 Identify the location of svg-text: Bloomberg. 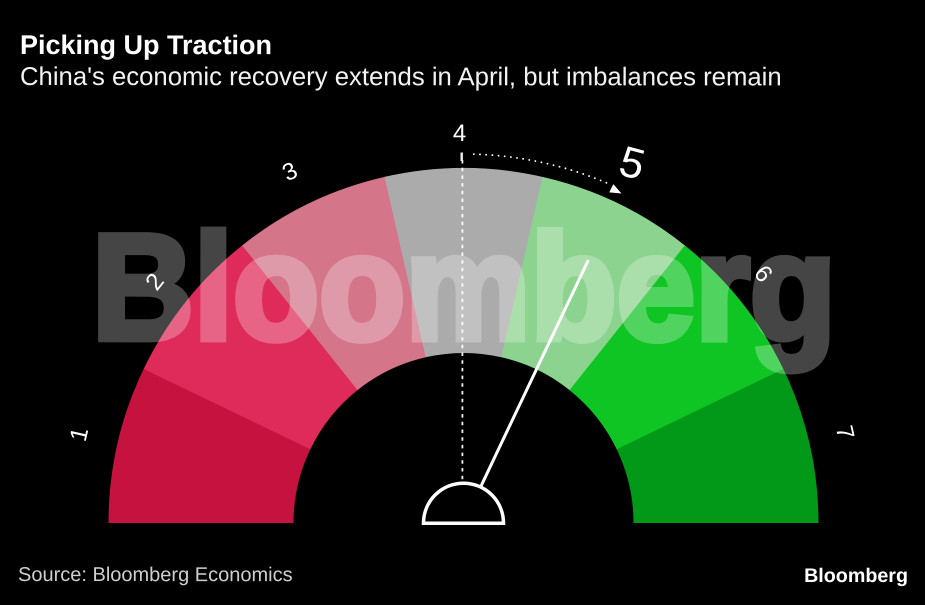
(856, 576).